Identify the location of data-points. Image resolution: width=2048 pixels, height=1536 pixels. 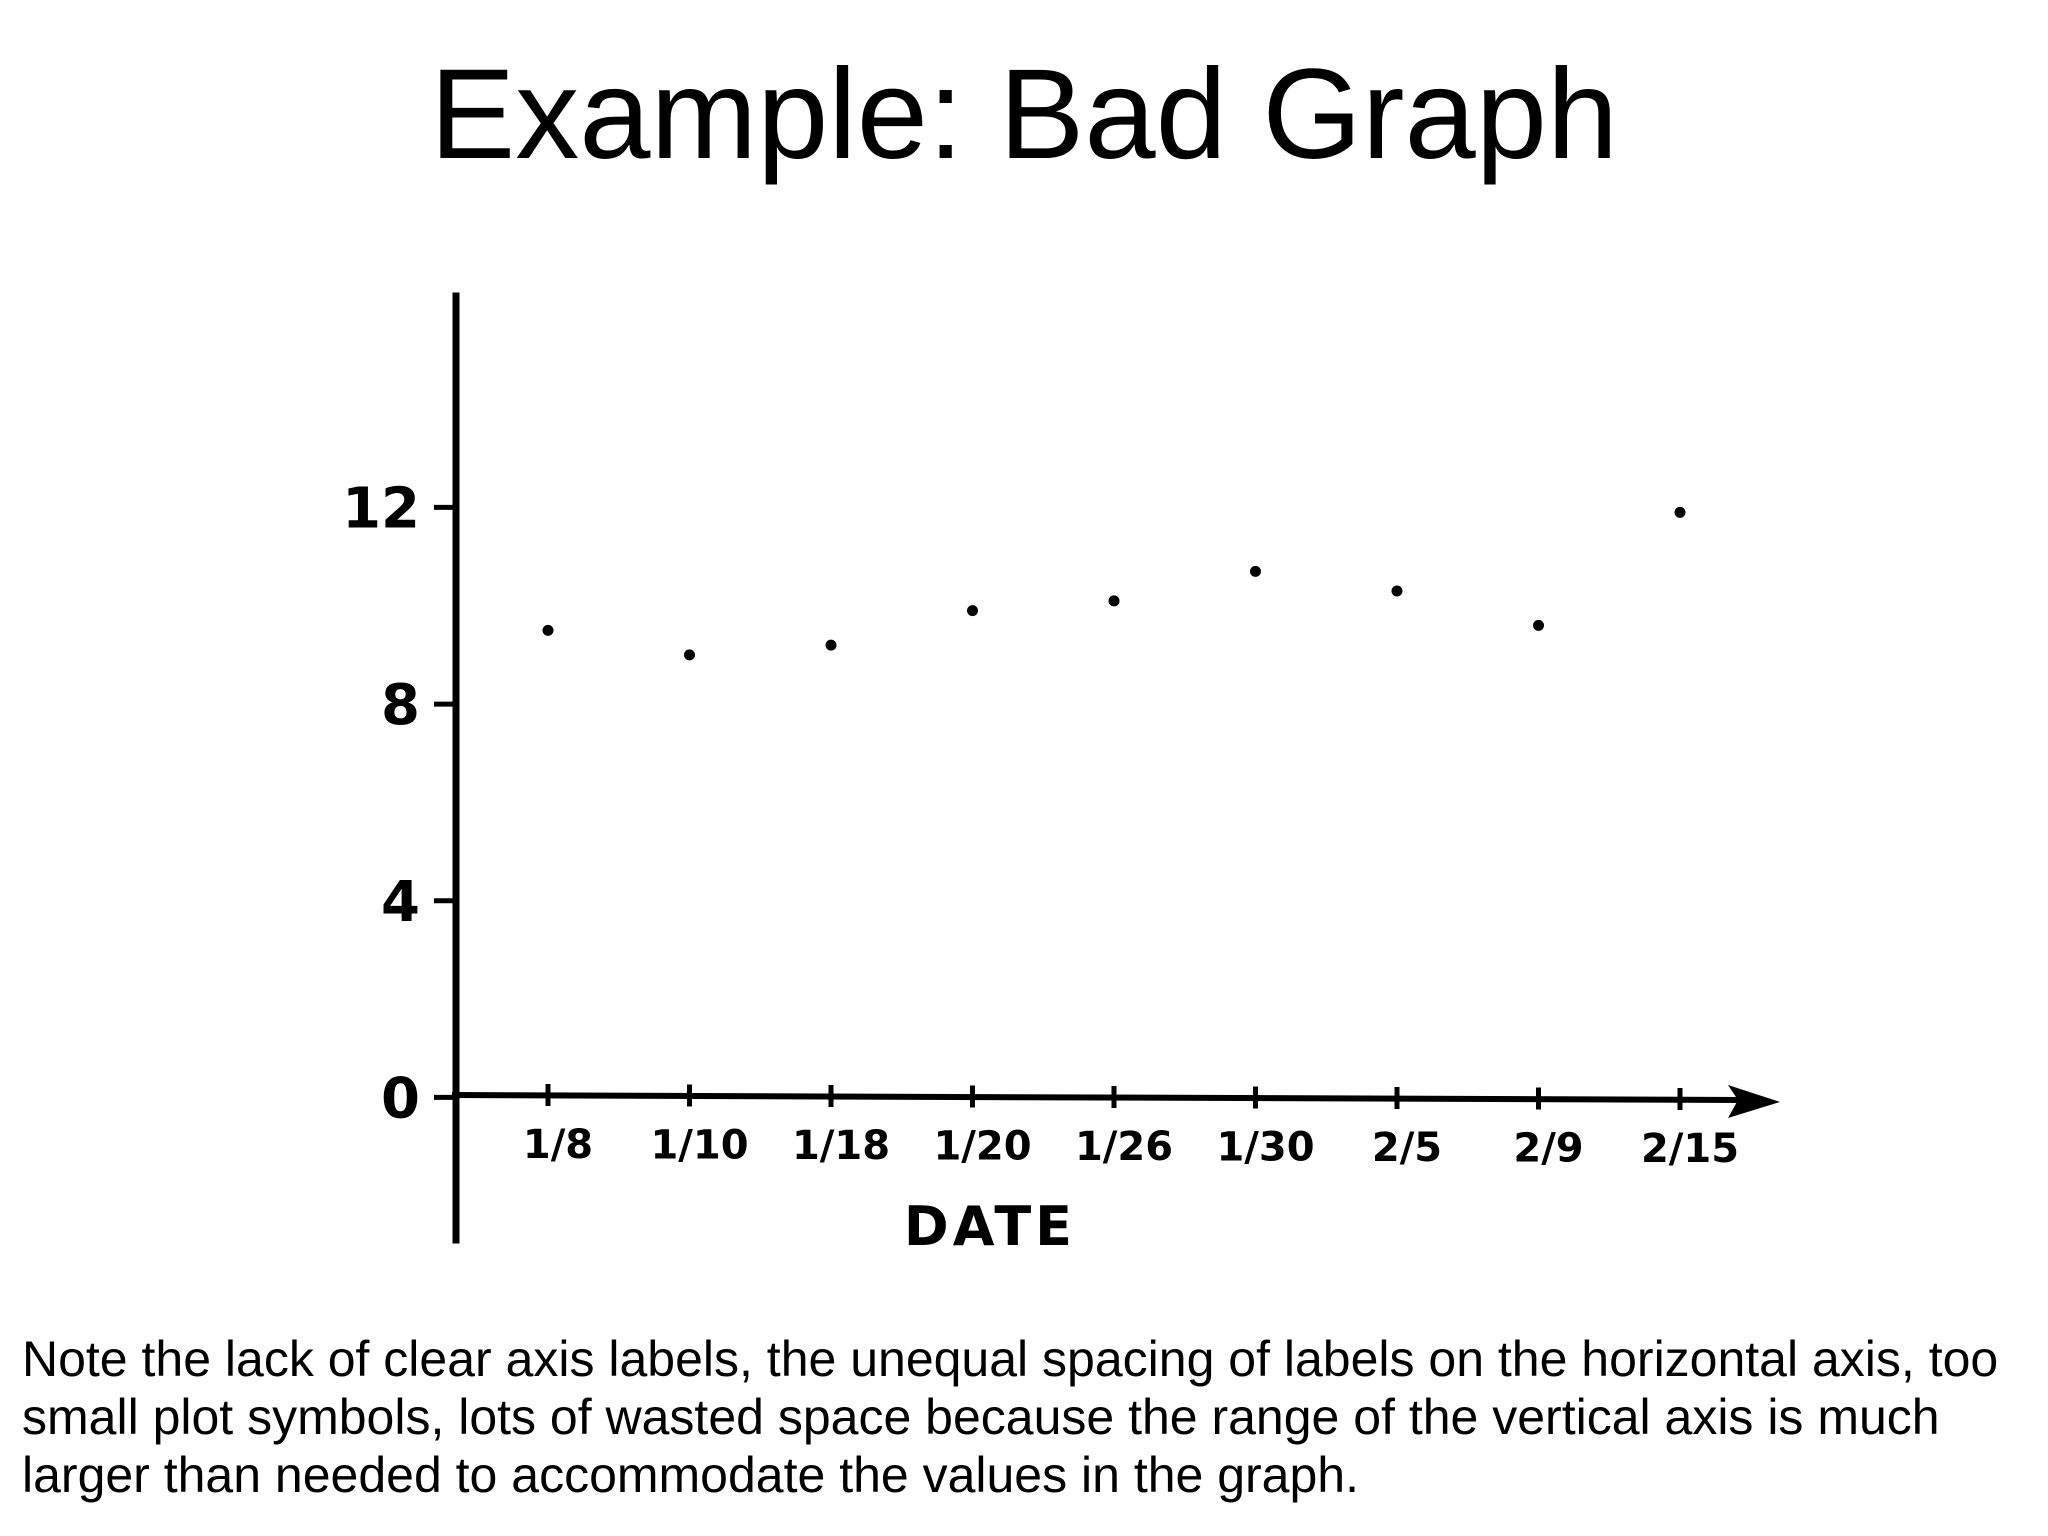
(1114, 583).